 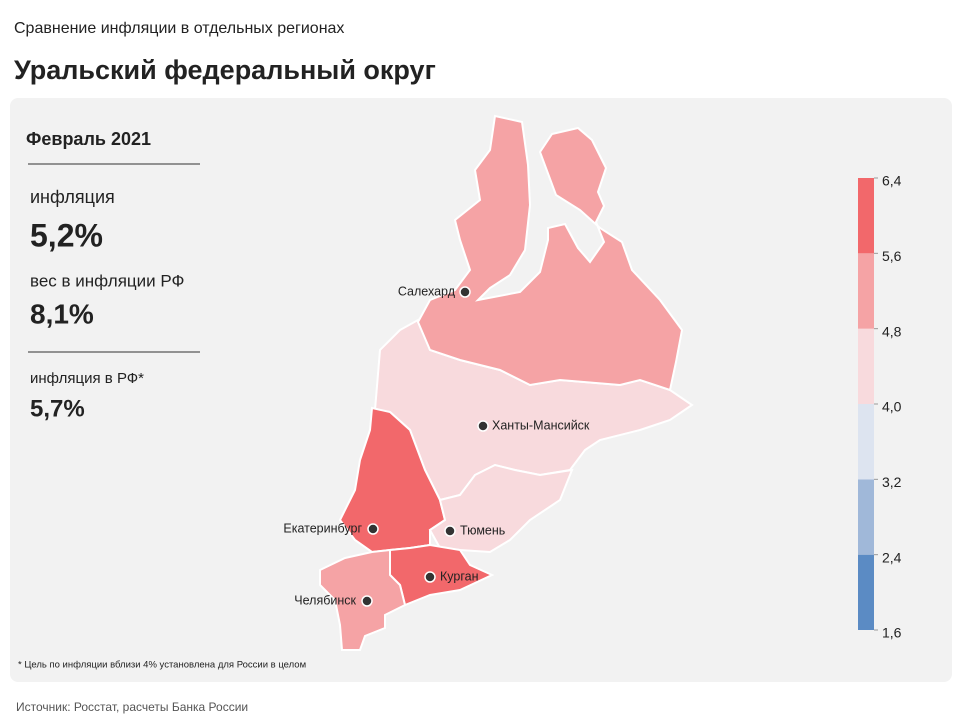 I want to click on city-label: Челябинск, so click(x=325, y=600).